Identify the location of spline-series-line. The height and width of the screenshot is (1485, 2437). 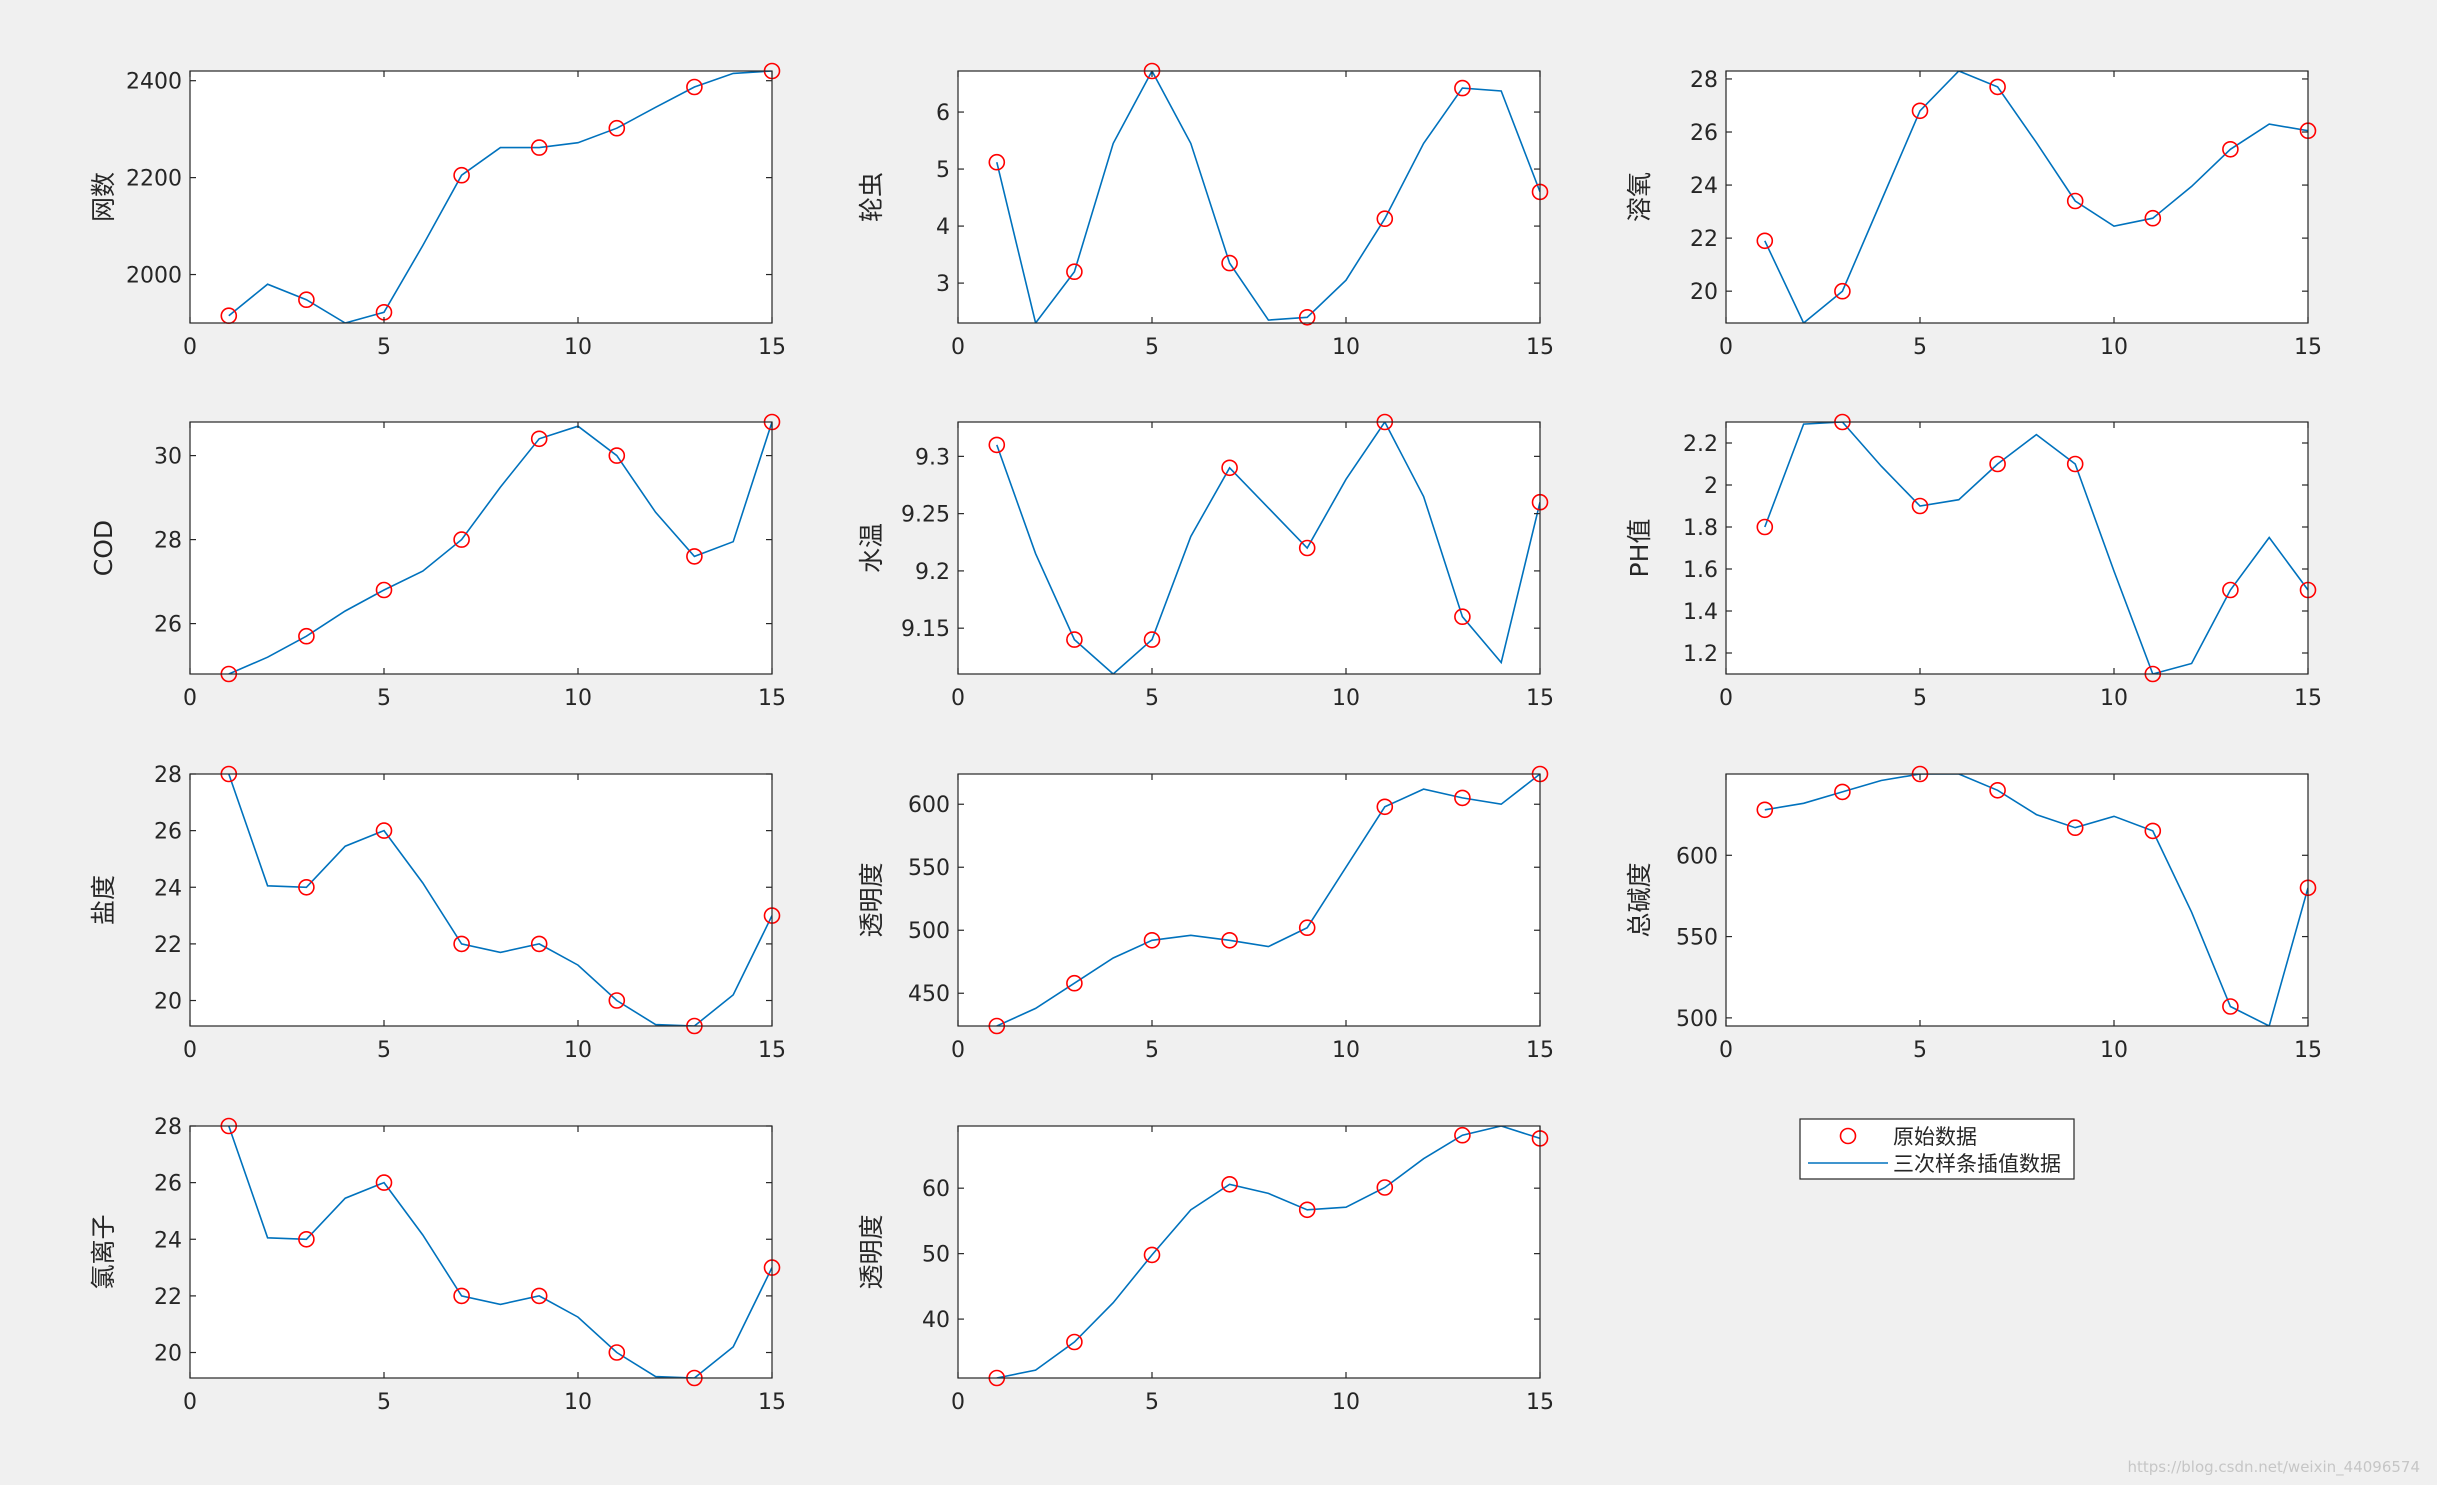
(1268, 548).